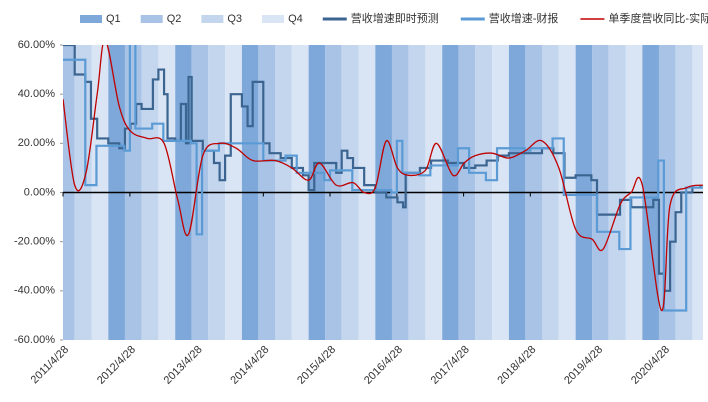 Image resolution: width=708 pixels, height=402 pixels. Describe the element at coordinates (183, 365) in the screenshot. I see `x-tick-label: 2013/4/28` at that location.